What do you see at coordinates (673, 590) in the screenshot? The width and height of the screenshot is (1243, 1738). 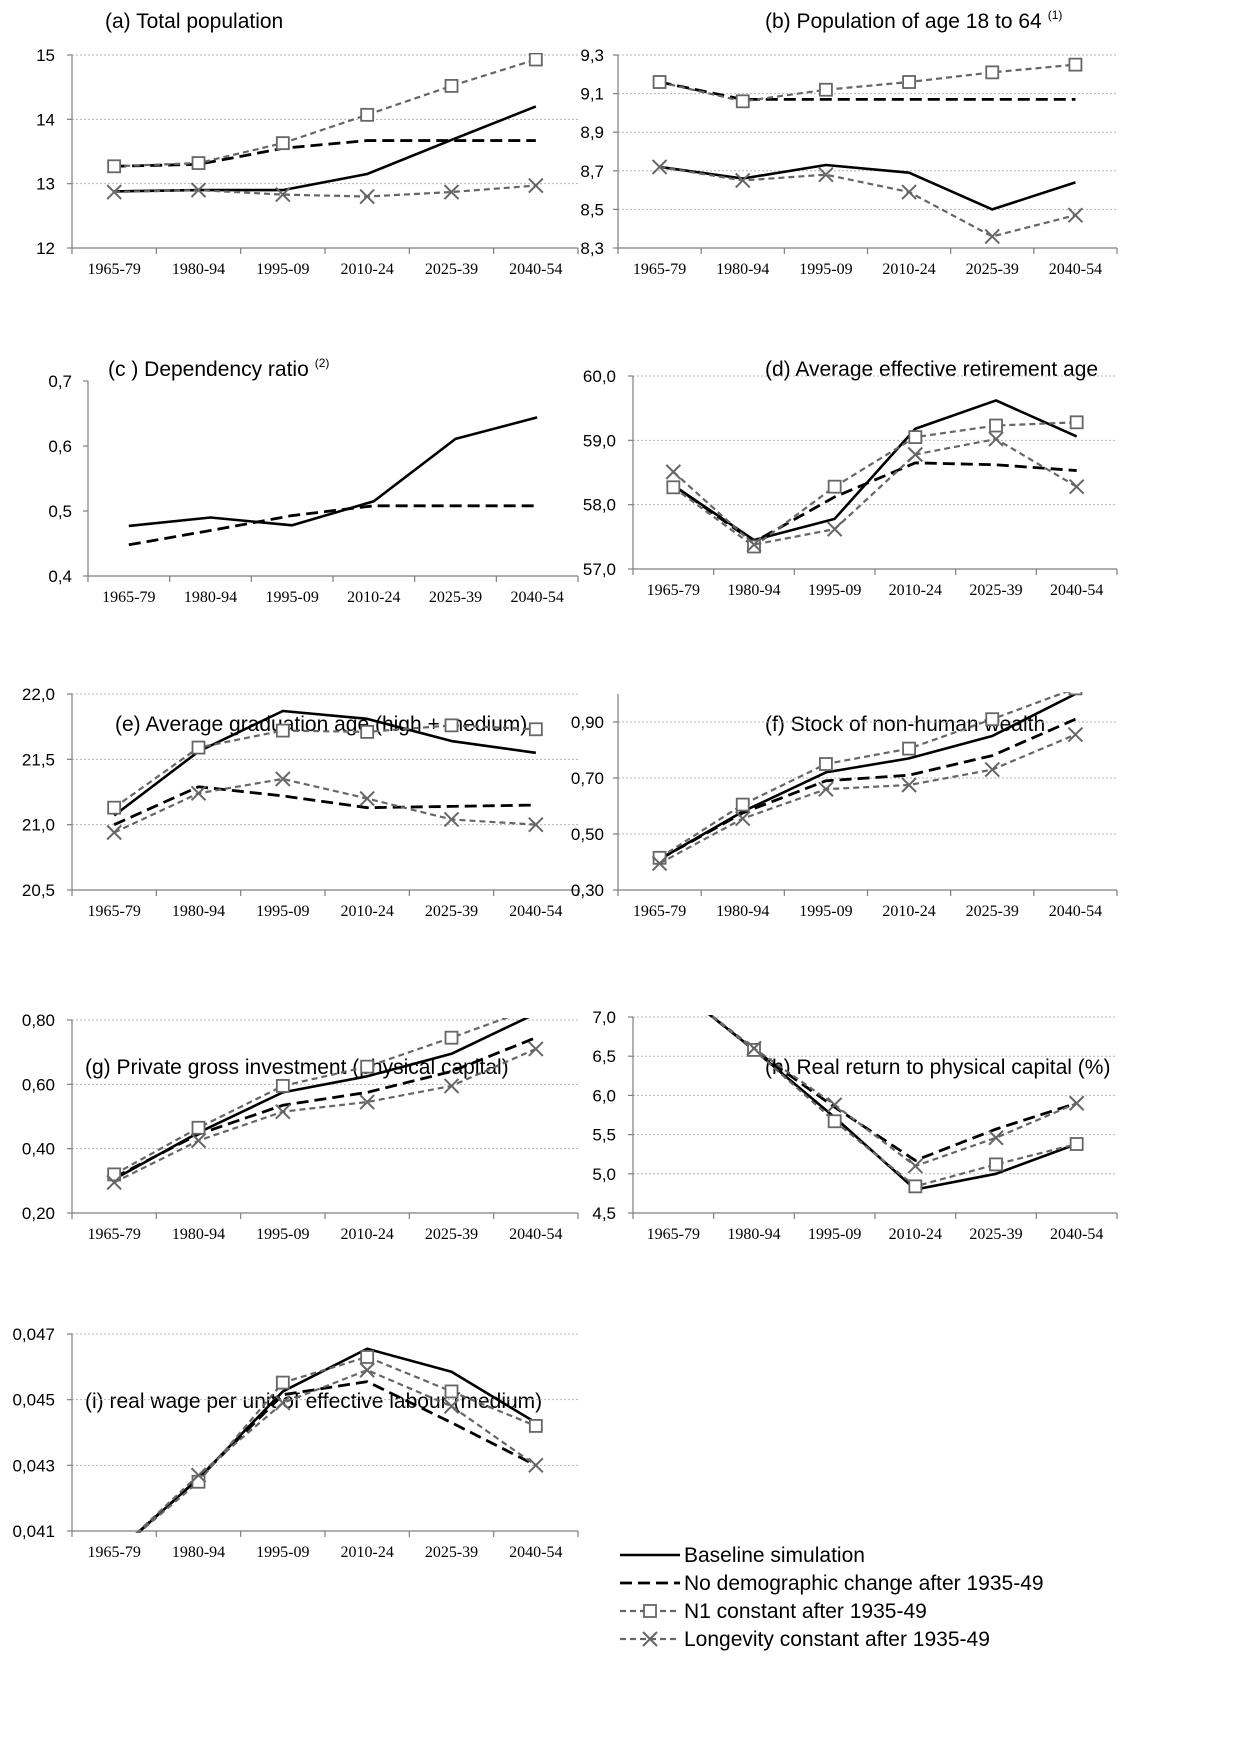 I see `x-tick-label: 1965-79` at bounding box center [673, 590].